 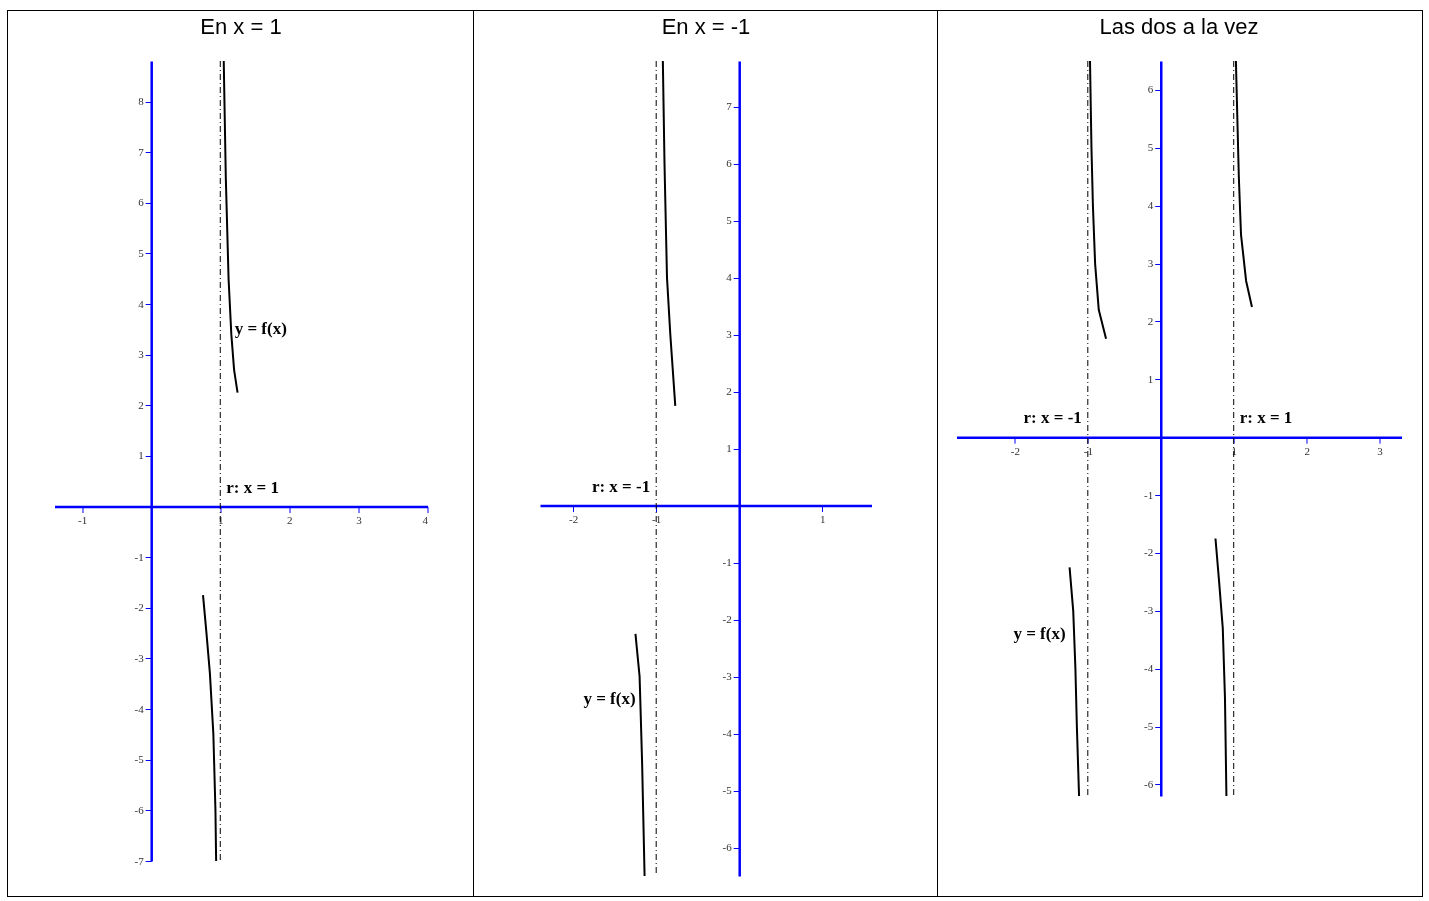 What do you see at coordinates (141, 101) in the screenshot?
I see `y-tick-label: 8` at bounding box center [141, 101].